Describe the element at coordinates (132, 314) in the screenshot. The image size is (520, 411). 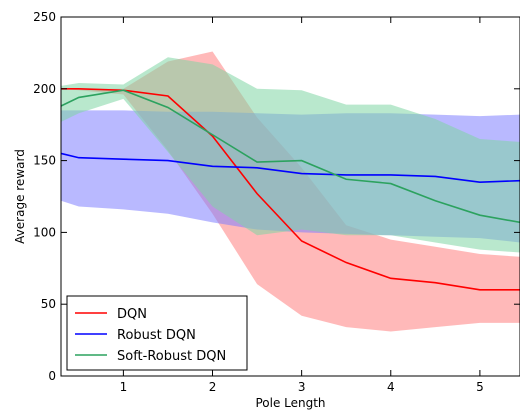
I see `legend-entry-label: DQN` at that location.